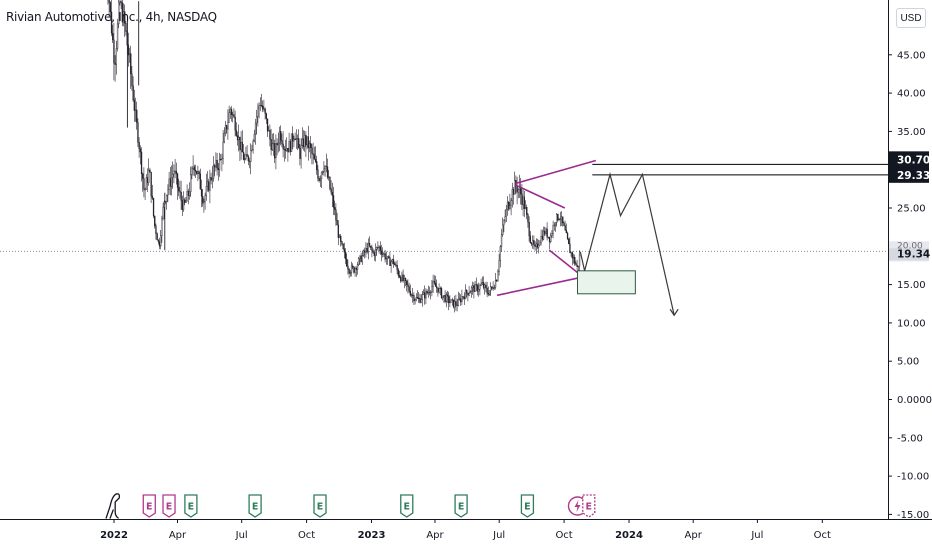 This screenshot has height=555, width=932. Describe the element at coordinates (822, 535) in the screenshot. I see `x-tick-label: Oct` at that location.